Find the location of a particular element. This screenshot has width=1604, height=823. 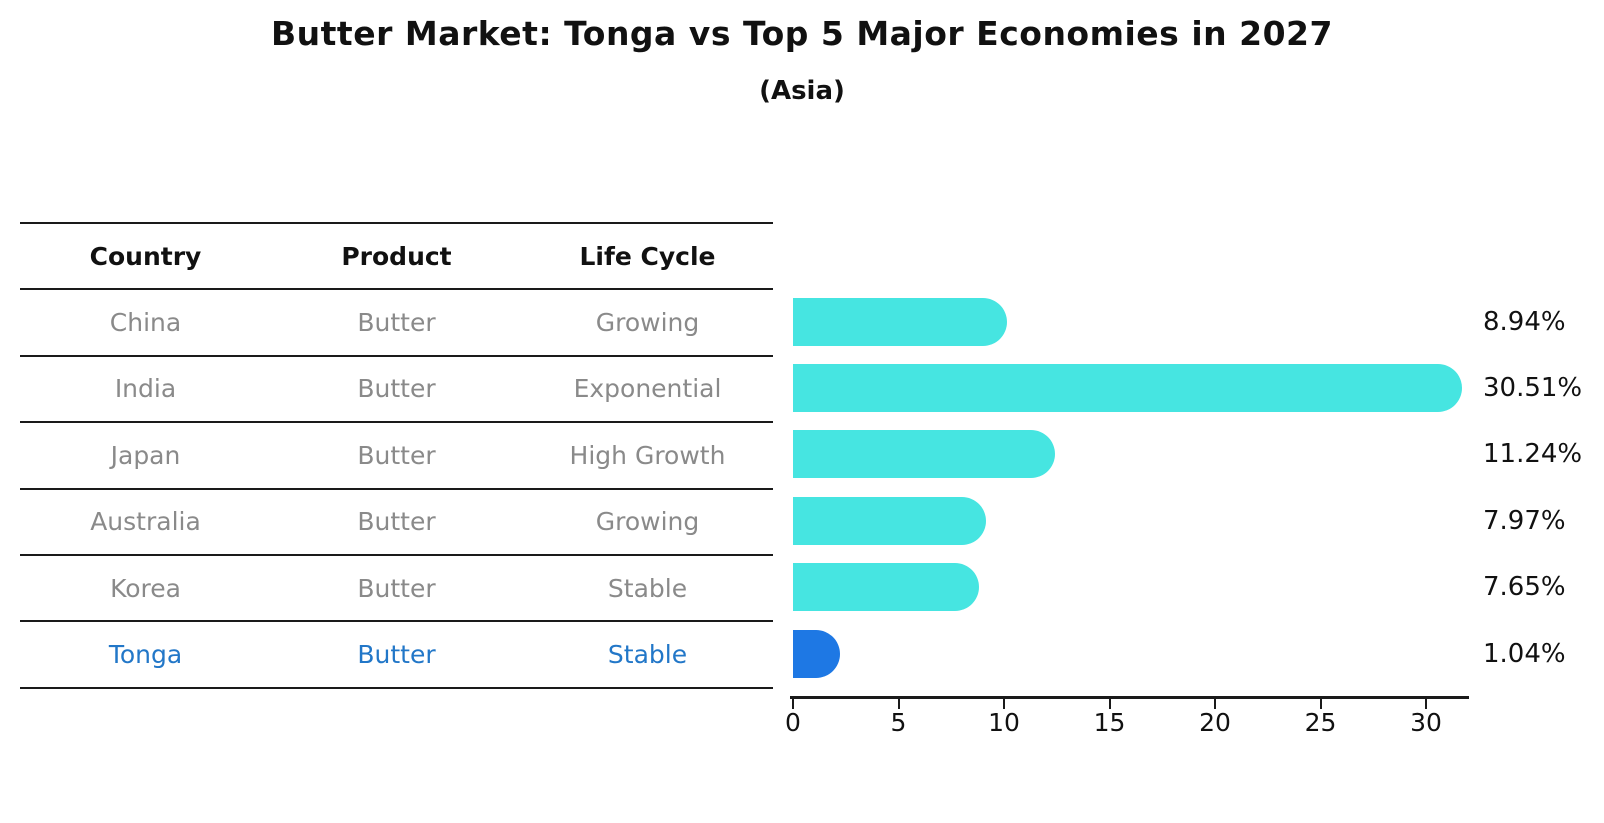

cell-country: Korea is located at coordinates (145, 588).